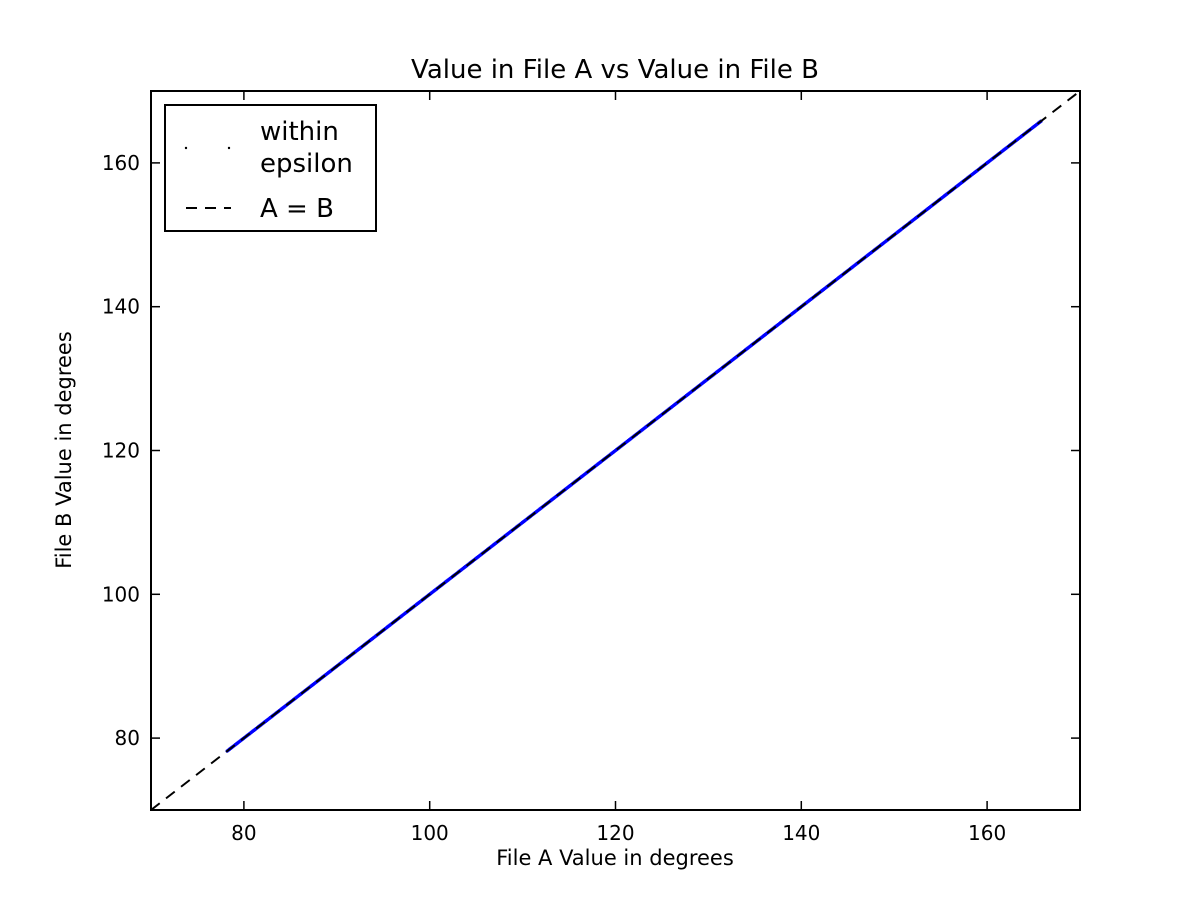 The image size is (1200, 900). I want to click on legend-label-line: epsilon, so click(306, 164).